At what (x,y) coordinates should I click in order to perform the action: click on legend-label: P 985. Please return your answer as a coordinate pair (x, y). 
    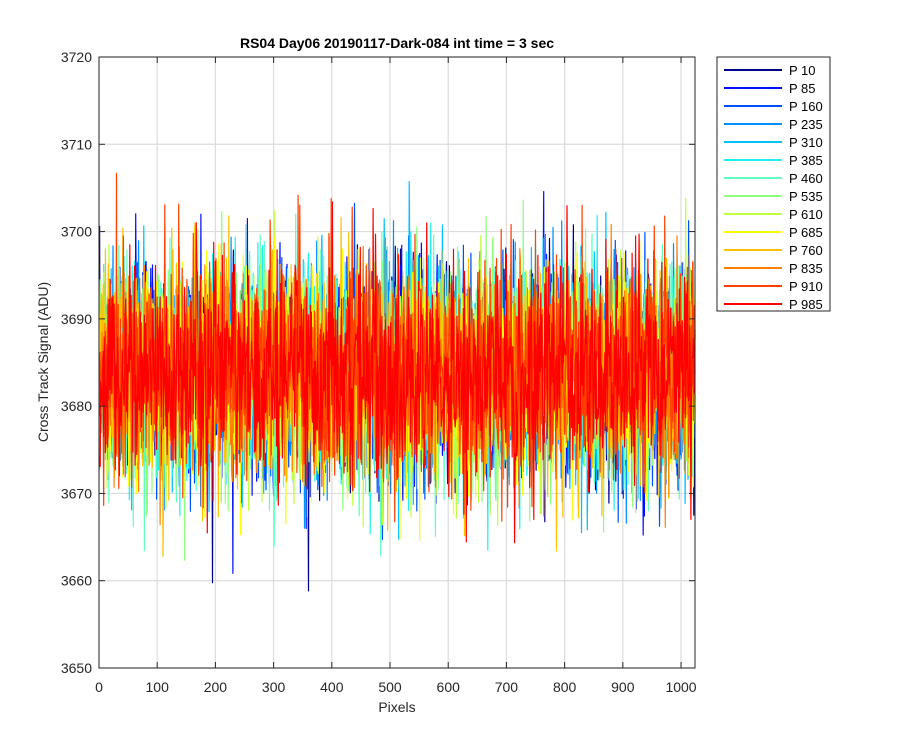
    Looking at the image, I should click on (806, 304).